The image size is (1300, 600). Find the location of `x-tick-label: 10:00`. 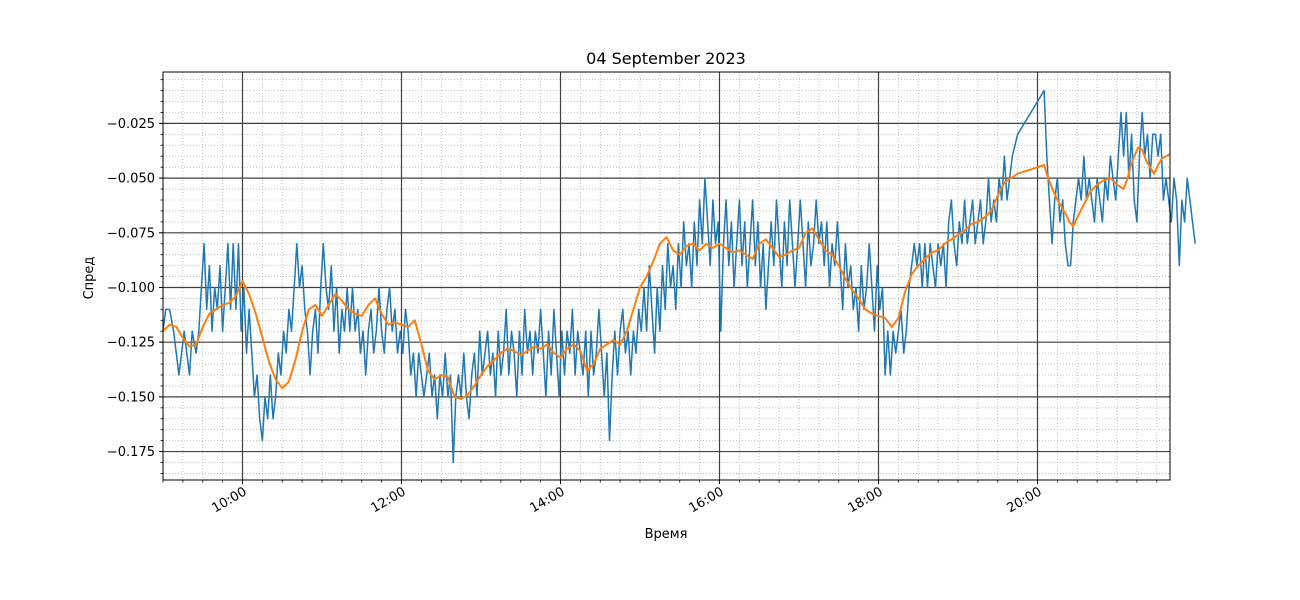

x-tick-label: 10:00 is located at coordinates (230, 500).